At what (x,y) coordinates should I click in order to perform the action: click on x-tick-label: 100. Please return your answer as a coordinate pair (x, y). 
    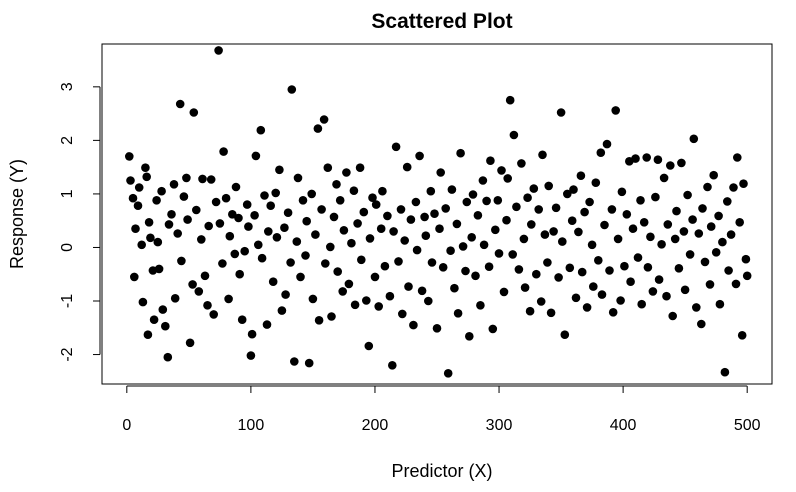
    Looking at the image, I should click on (251, 425).